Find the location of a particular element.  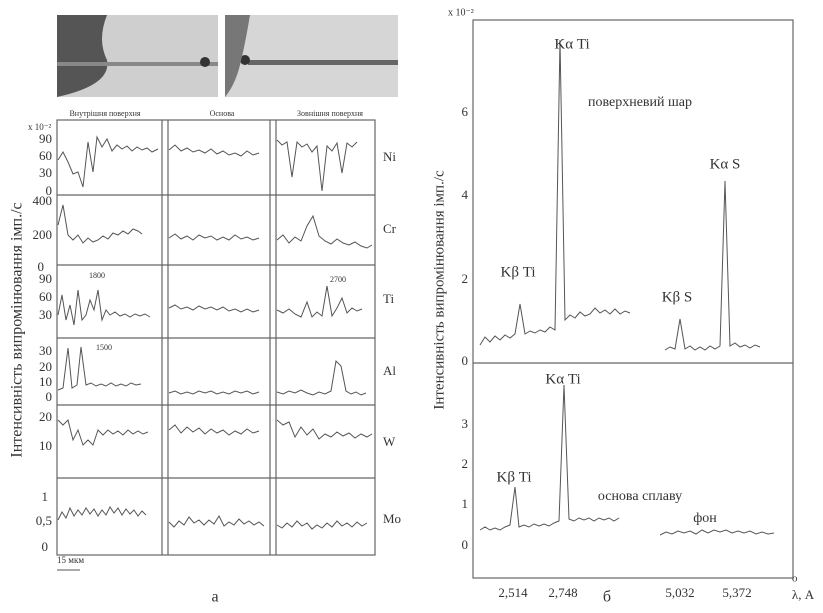

element: Ni is located at coordinates (389, 156).